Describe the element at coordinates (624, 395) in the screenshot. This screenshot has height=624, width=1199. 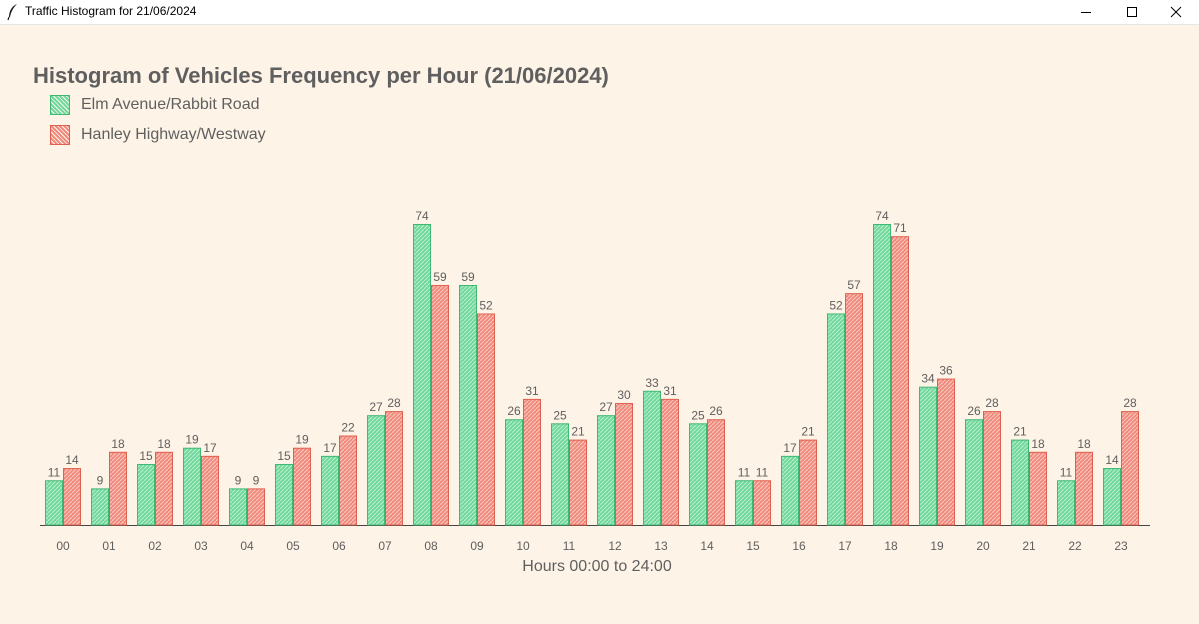
I see `data-label: 30` at that location.